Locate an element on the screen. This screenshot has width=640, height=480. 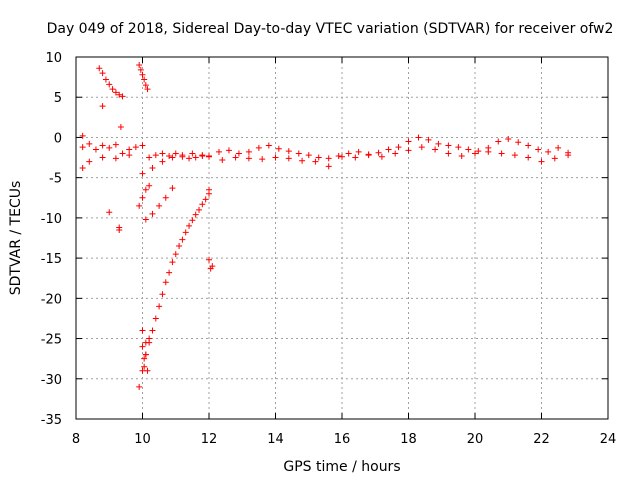
x-axis-label: GPS time / hours is located at coordinates (341, 467).